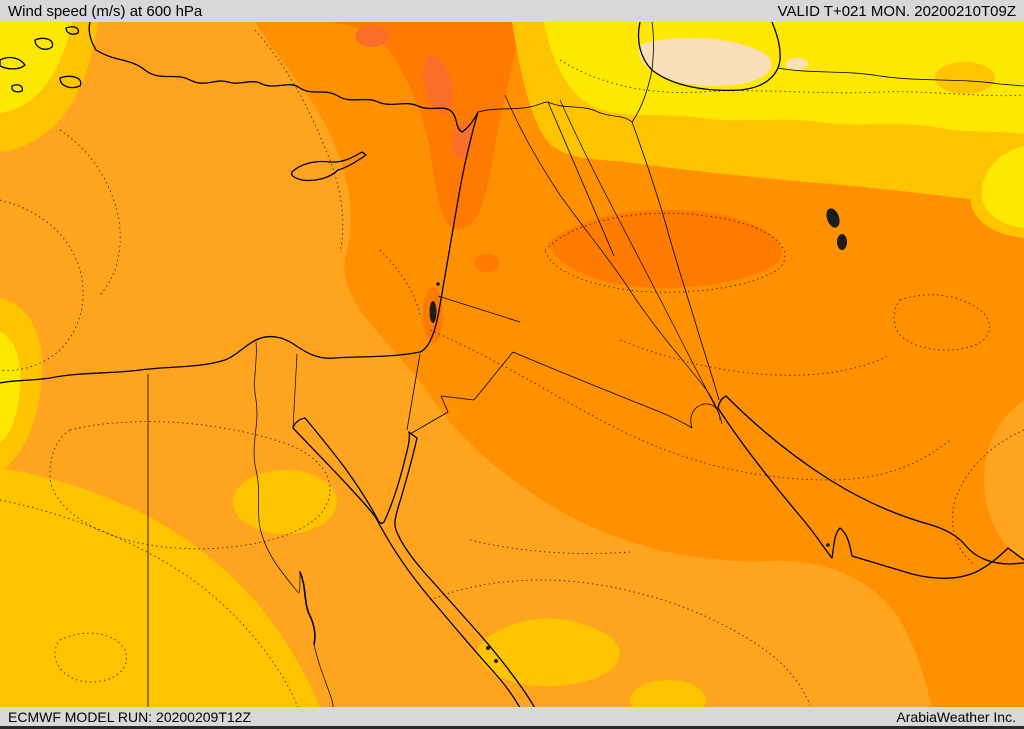 The height and width of the screenshot is (729, 1024). What do you see at coordinates (896, 11) in the screenshot?
I see `valid-time-label: VALID T+021 MON. 20200210T09Z` at bounding box center [896, 11].